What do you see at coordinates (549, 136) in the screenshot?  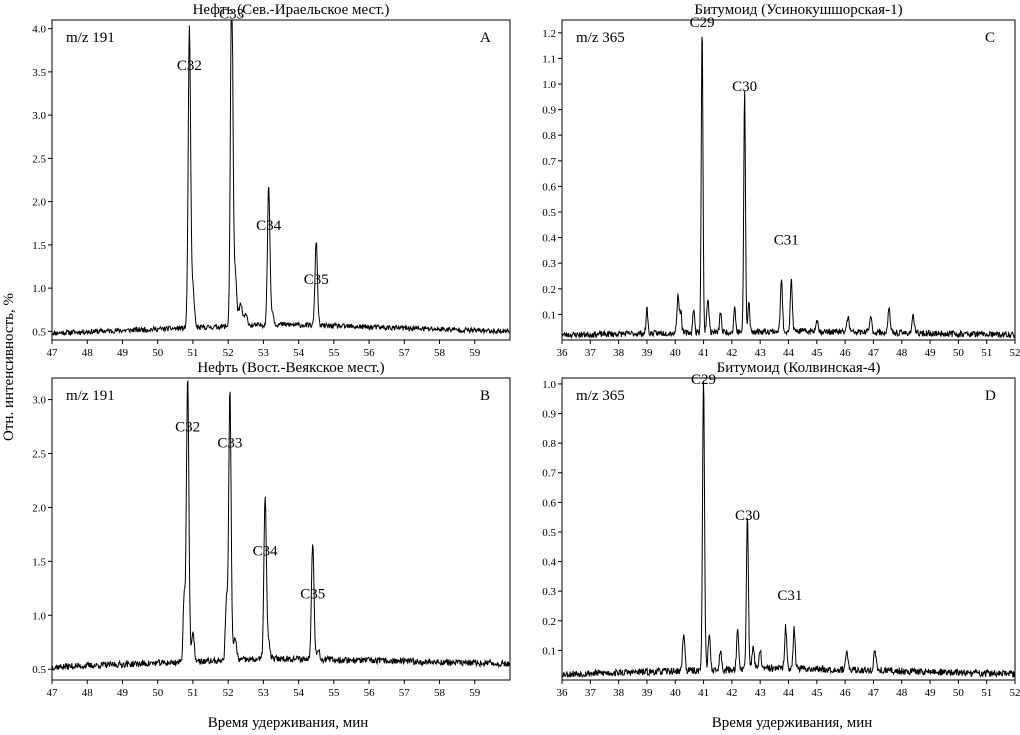 I see `y-tick-label: 0.8` at bounding box center [549, 136].